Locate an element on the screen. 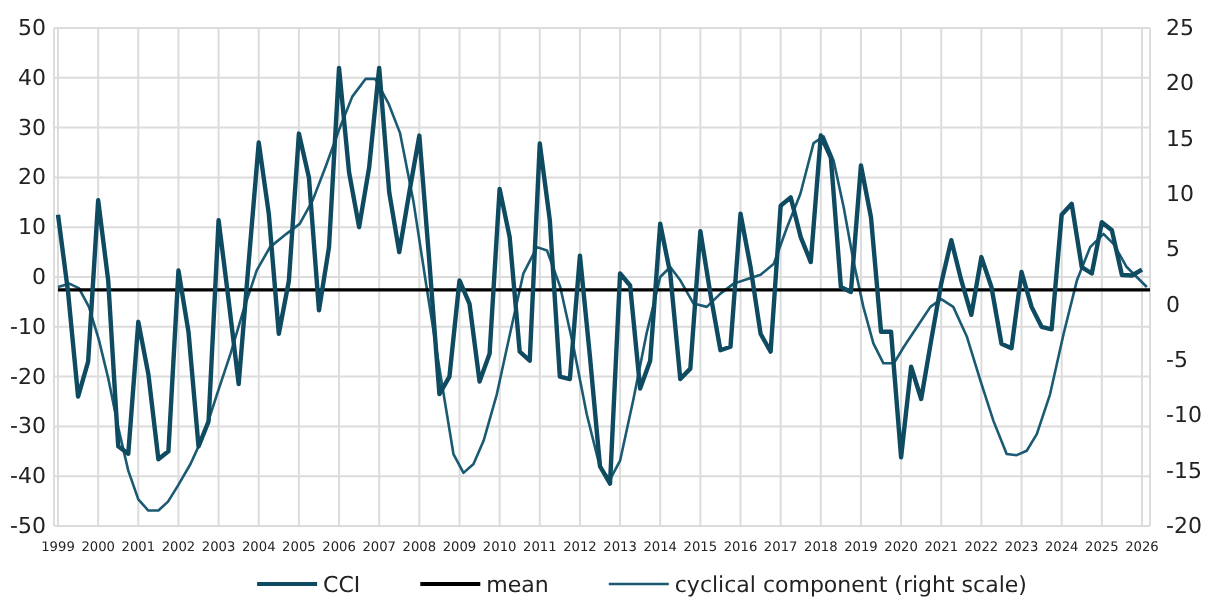 The height and width of the screenshot is (612, 1216). y2-tick-label: 0 is located at coordinates (1173, 304).